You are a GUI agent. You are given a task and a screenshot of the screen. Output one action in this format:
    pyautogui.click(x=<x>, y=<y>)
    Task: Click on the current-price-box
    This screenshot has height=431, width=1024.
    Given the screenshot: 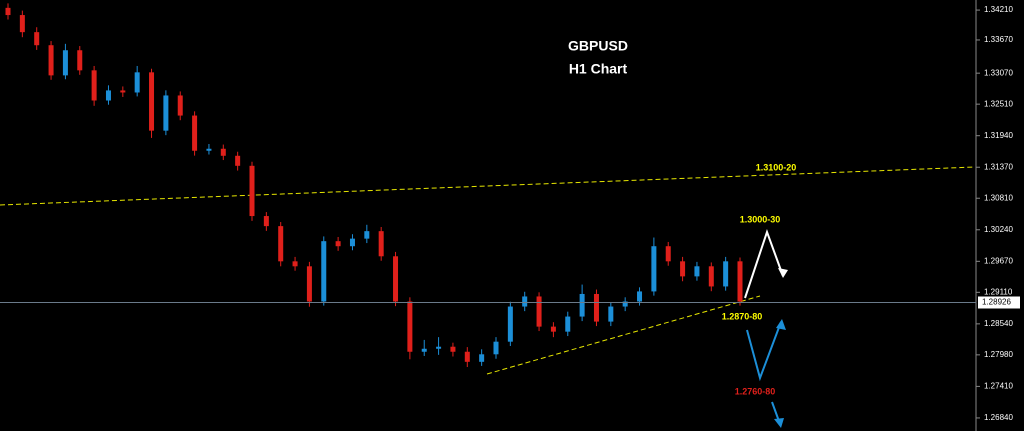 What is the action you would take?
    pyautogui.click(x=999, y=302)
    